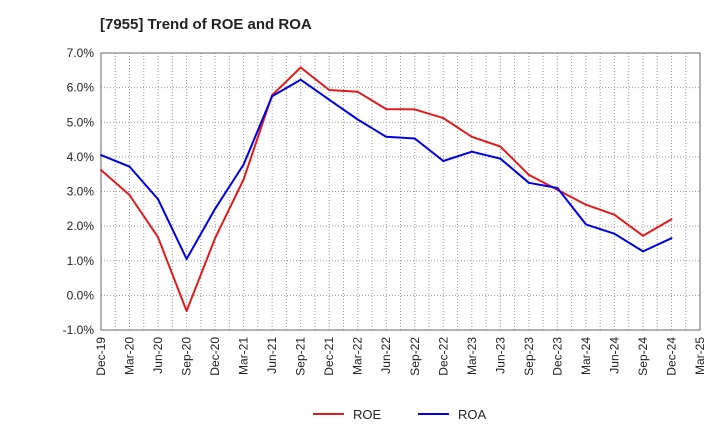 The image size is (720, 440). What do you see at coordinates (215, 356) in the screenshot?
I see `x-tick-label: Dec-20` at bounding box center [215, 356].